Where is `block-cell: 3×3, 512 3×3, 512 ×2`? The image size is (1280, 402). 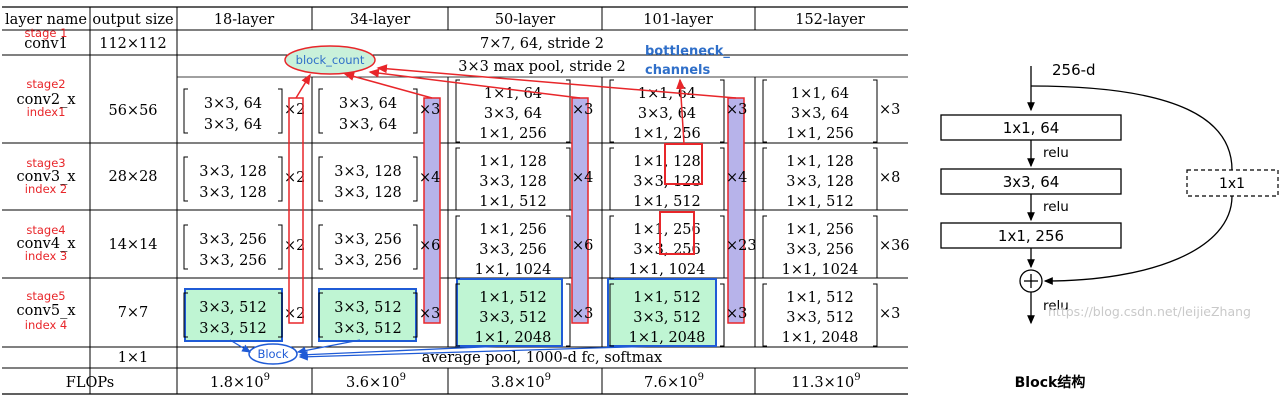
block-cell: 3×3, 512 3×3, 512 ×2 is located at coordinates (244, 315).